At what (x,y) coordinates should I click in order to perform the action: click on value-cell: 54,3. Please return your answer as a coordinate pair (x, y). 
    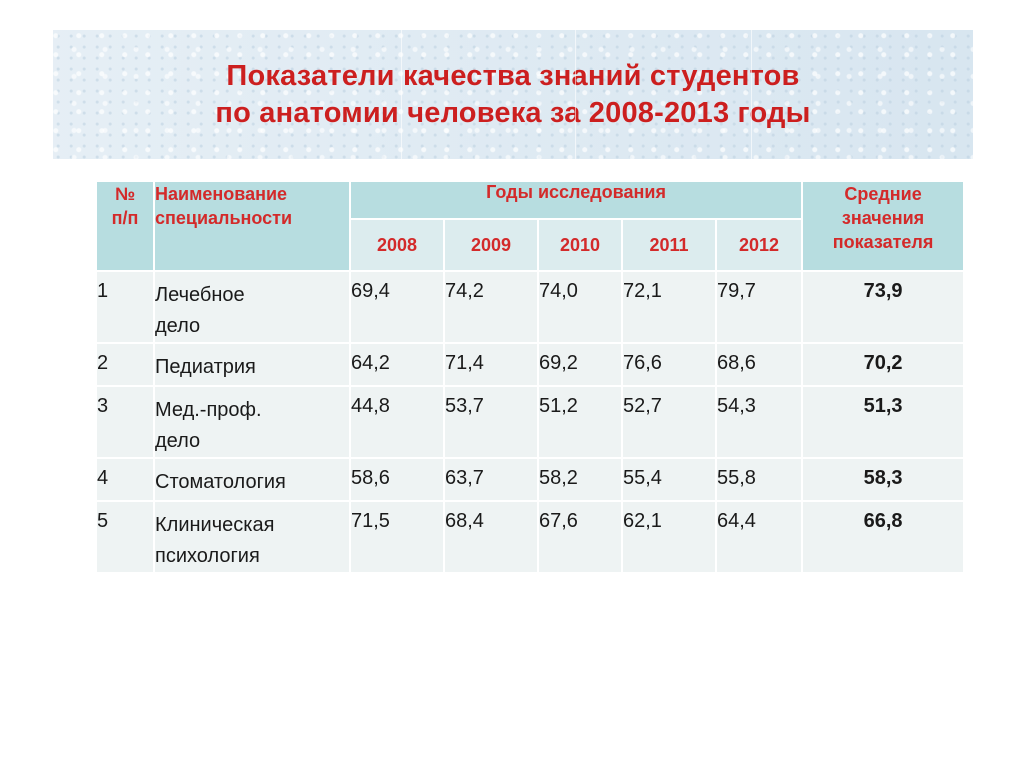
    Looking at the image, I should click on (759, 422).